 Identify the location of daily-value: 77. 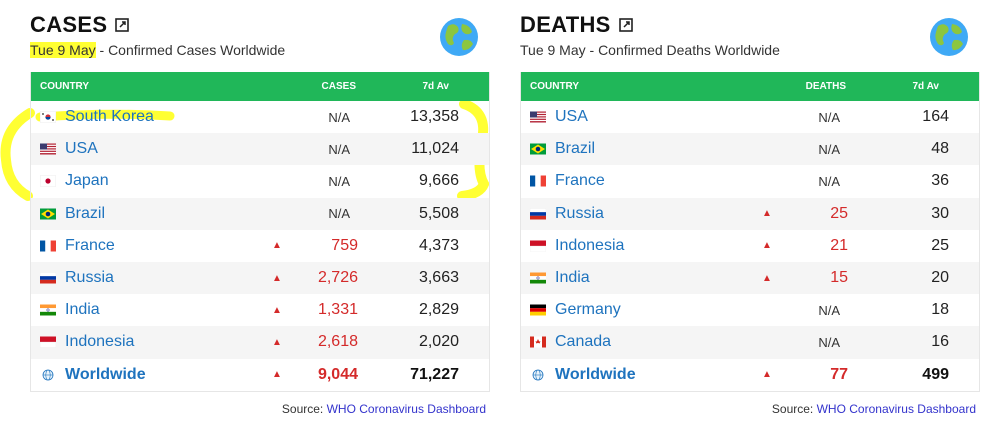
(839, 374).